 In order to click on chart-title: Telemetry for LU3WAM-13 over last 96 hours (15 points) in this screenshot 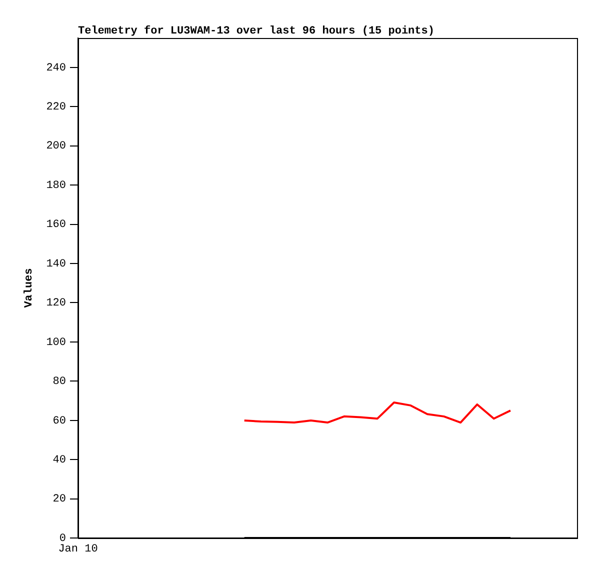, I will do `click(256, 31)`.